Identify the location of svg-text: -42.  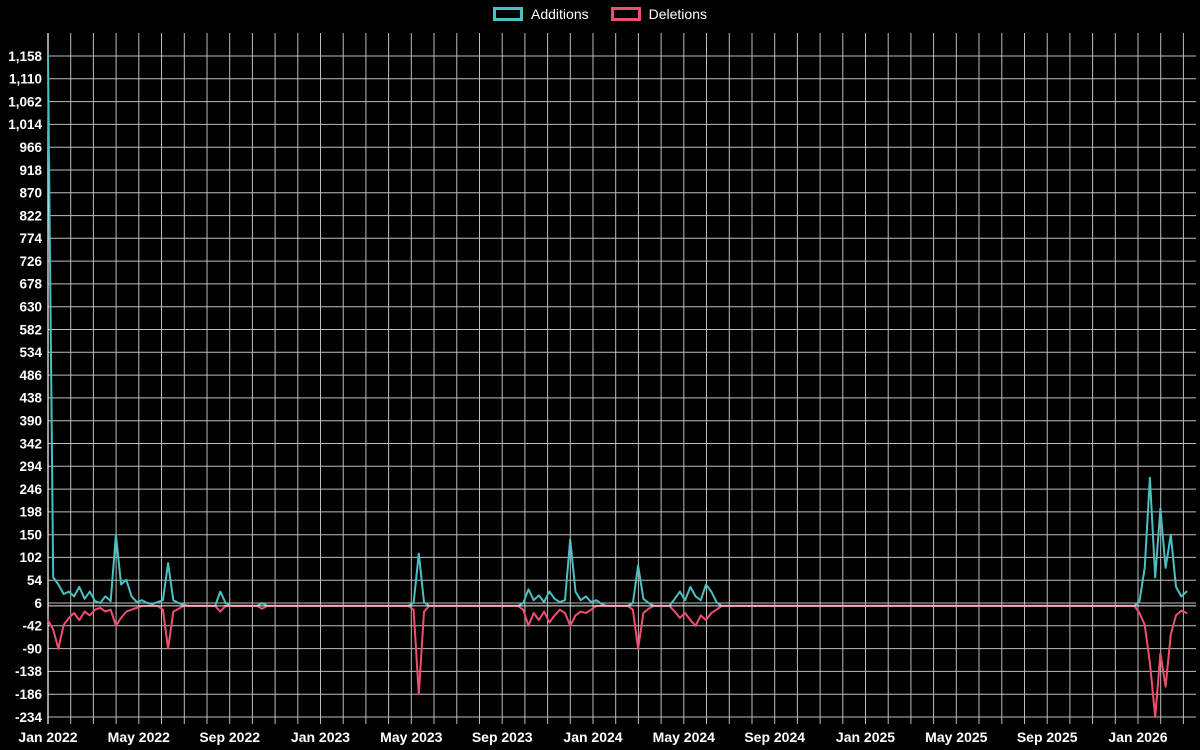
(32, 626).